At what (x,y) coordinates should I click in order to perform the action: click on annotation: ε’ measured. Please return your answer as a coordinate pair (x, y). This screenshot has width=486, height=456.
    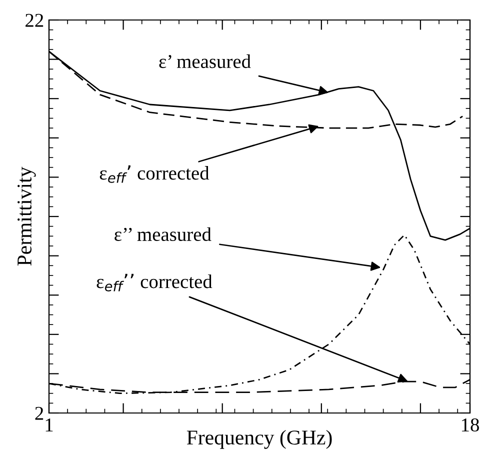
    Looking at the image, I should click on (205, 61).